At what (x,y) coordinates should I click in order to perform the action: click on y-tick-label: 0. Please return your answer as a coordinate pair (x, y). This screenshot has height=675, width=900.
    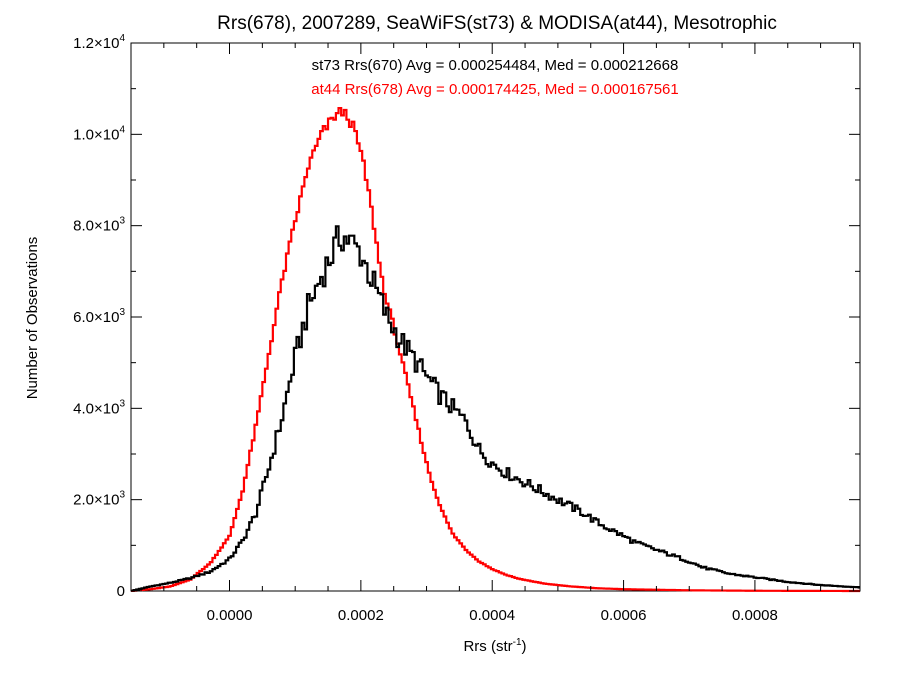
    Looking at the image, I should click on (121, 591).